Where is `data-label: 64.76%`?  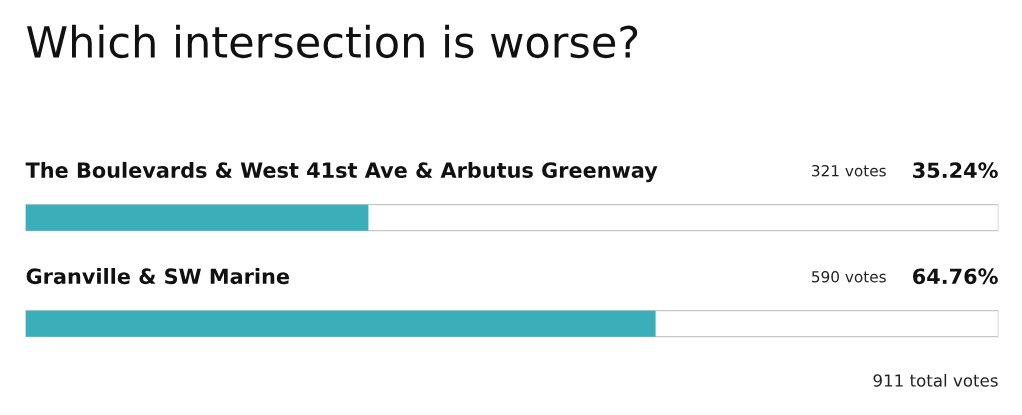
data-label: 64.76% is located at coordinates (955, 276).